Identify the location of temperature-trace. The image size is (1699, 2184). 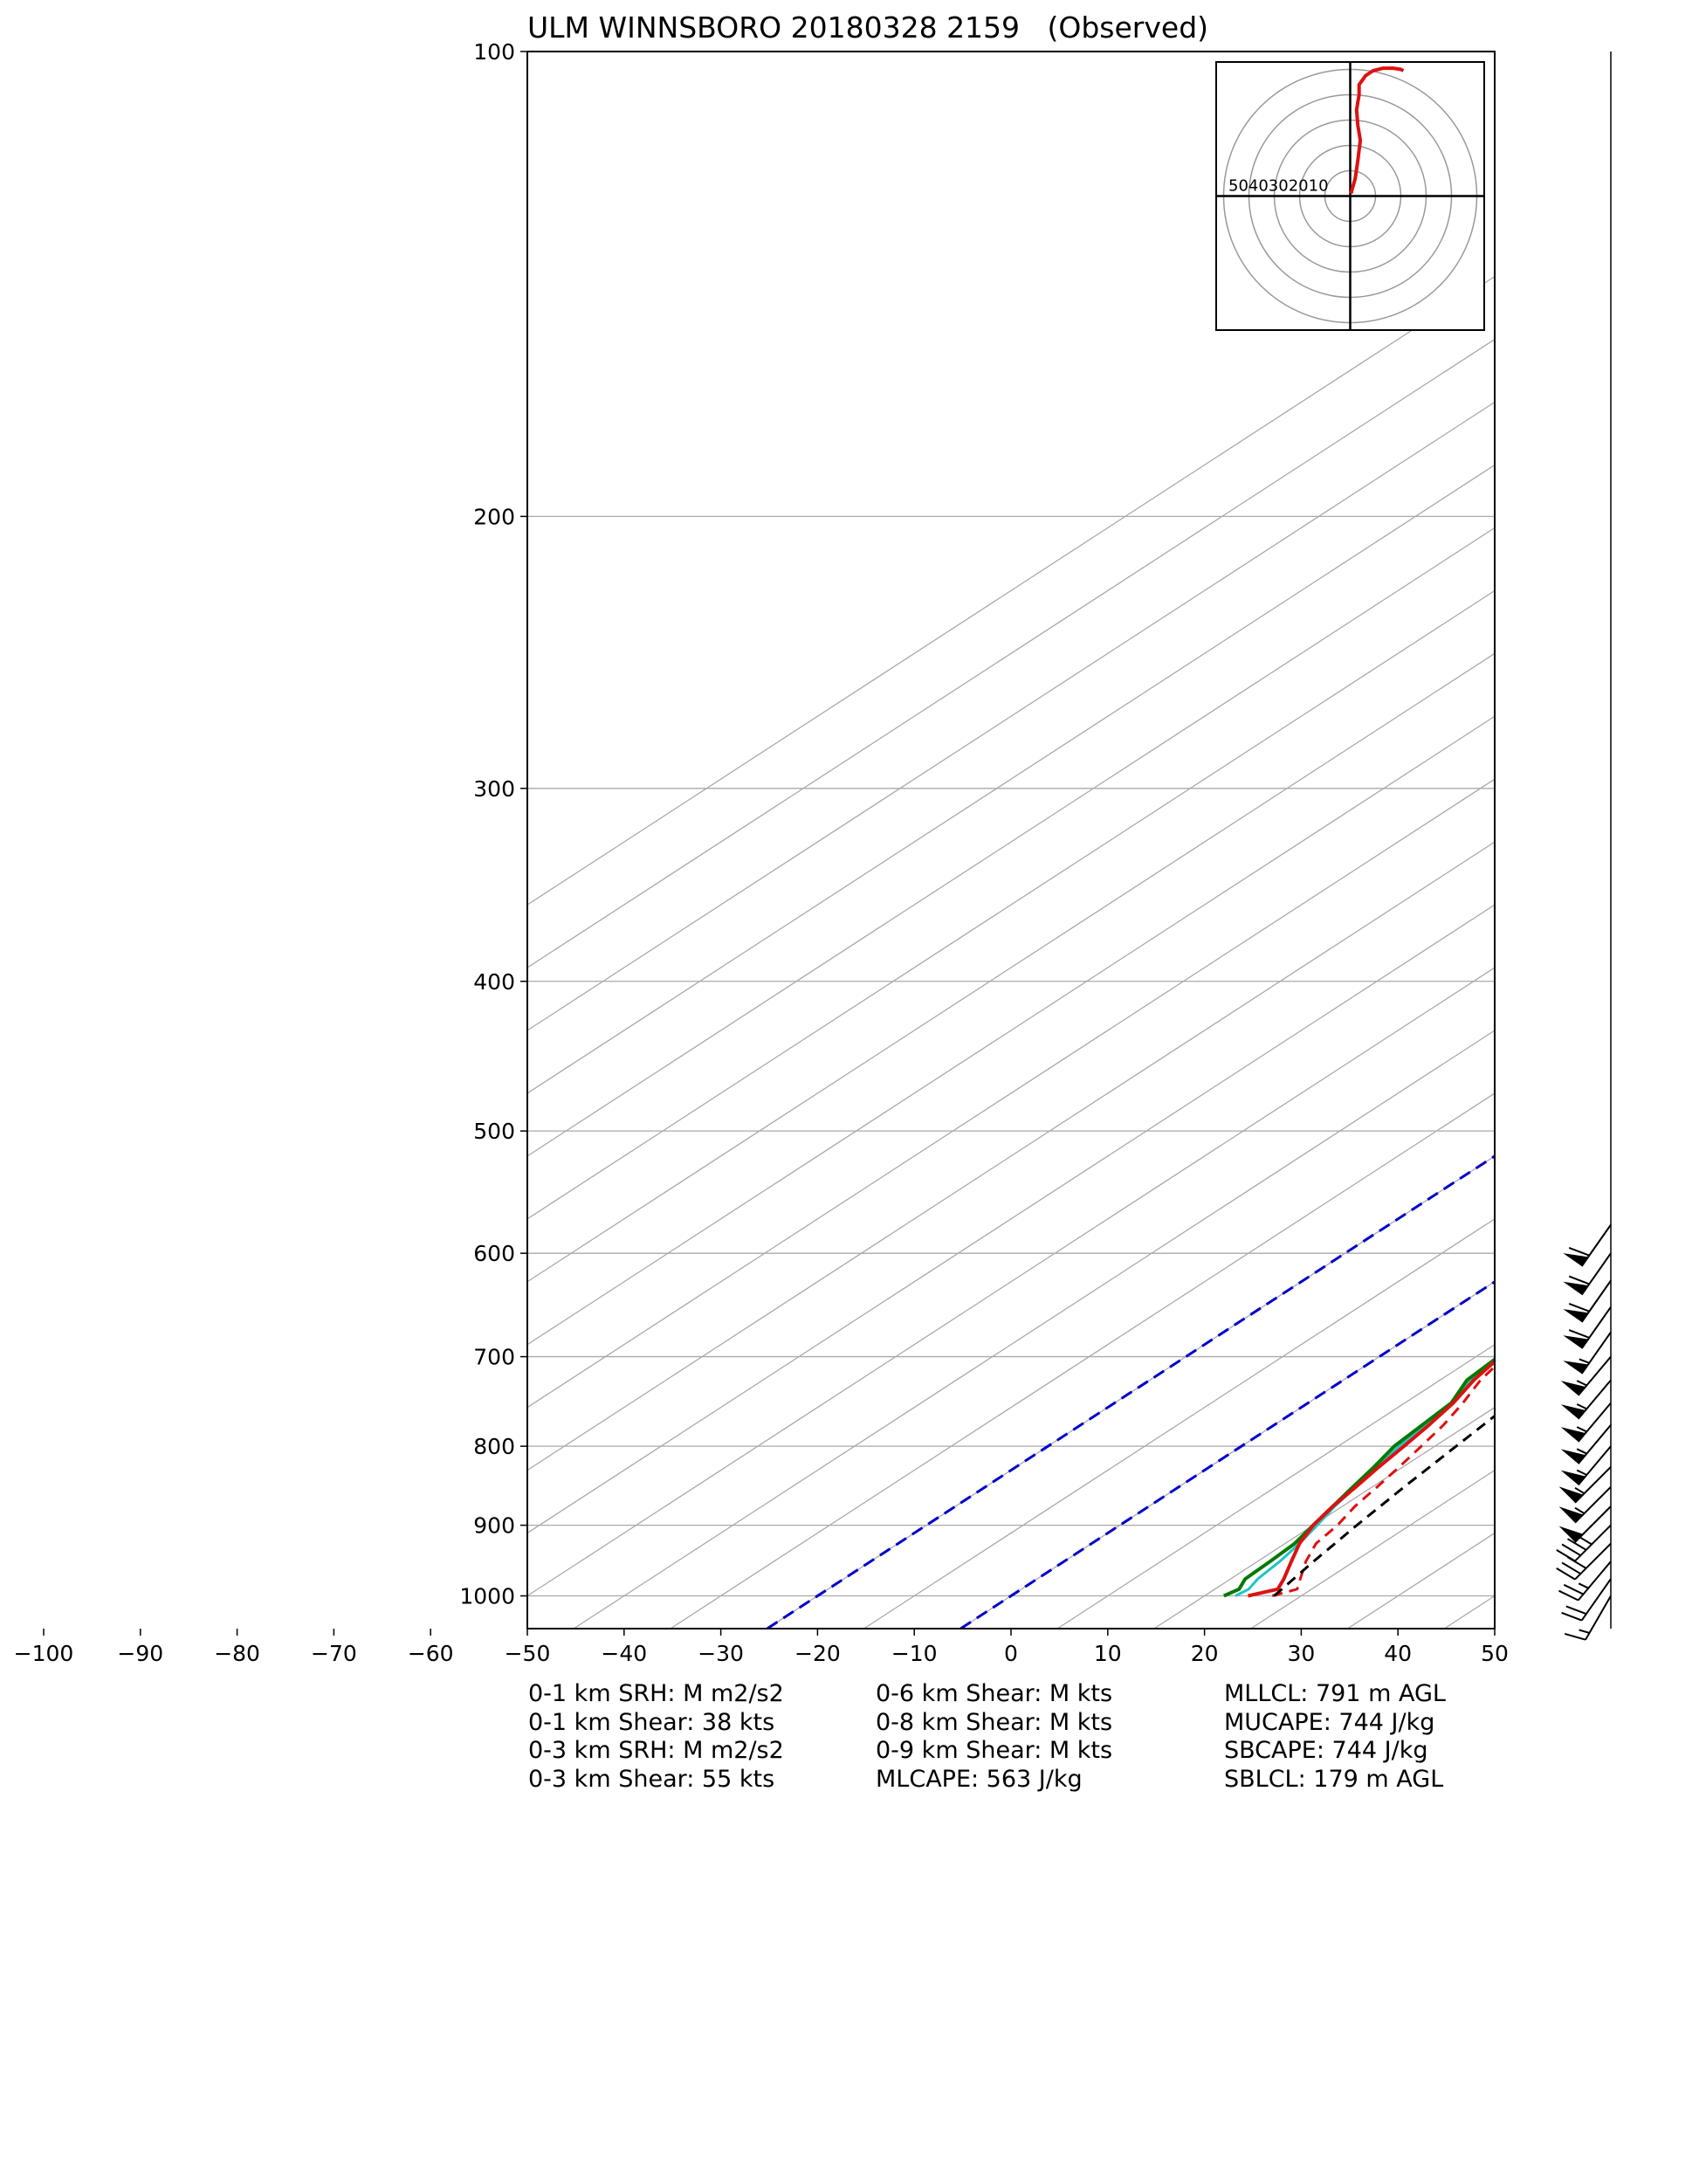
(1371, 1478).